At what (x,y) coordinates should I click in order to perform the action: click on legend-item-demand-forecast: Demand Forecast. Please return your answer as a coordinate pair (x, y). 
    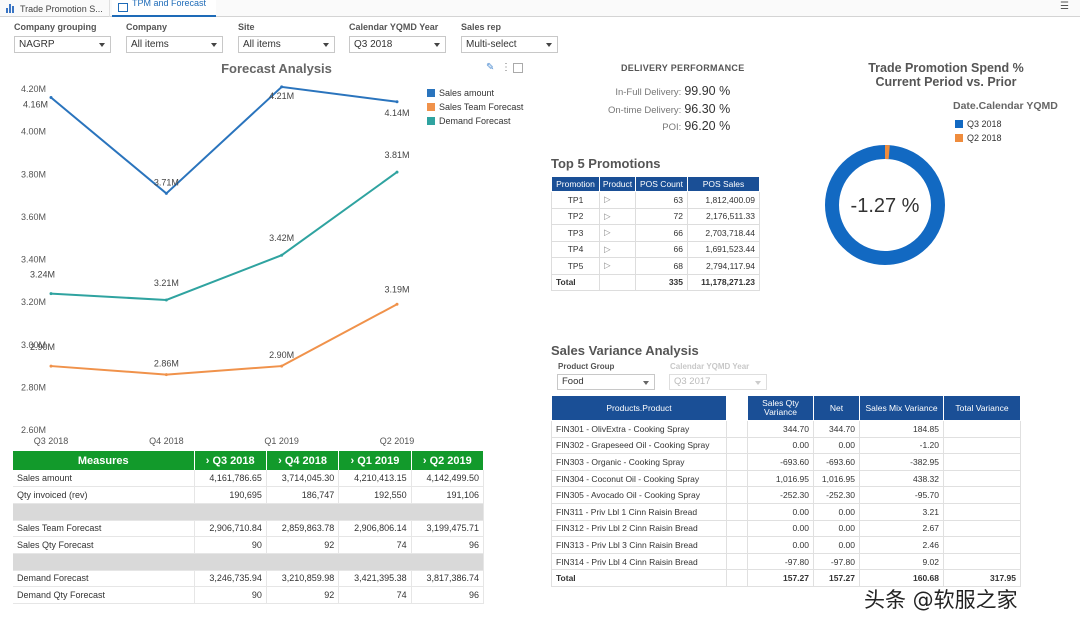
    Looking at the image, I should click on (475, 121).